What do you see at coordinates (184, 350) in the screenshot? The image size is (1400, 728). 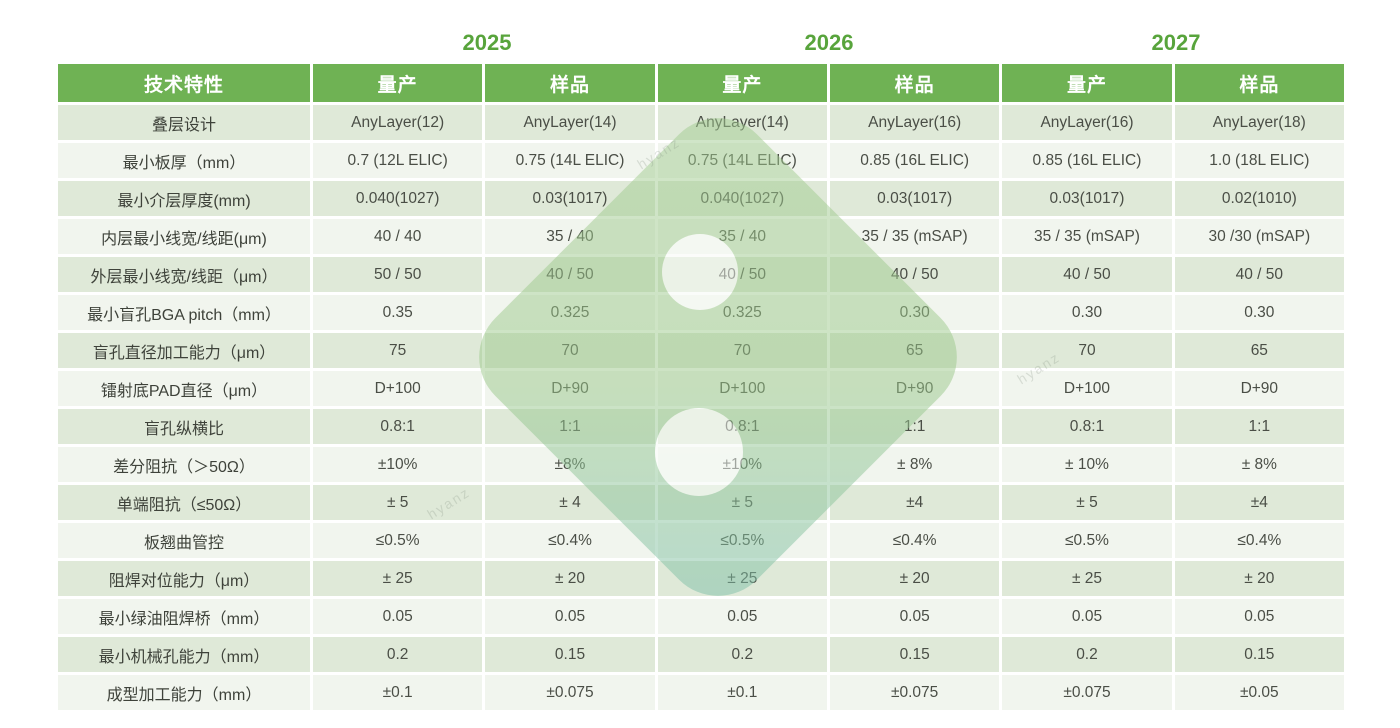 I see `spec-label-cell: 盲孔直径加工能力（μm）` at bounding box center [184, 350].